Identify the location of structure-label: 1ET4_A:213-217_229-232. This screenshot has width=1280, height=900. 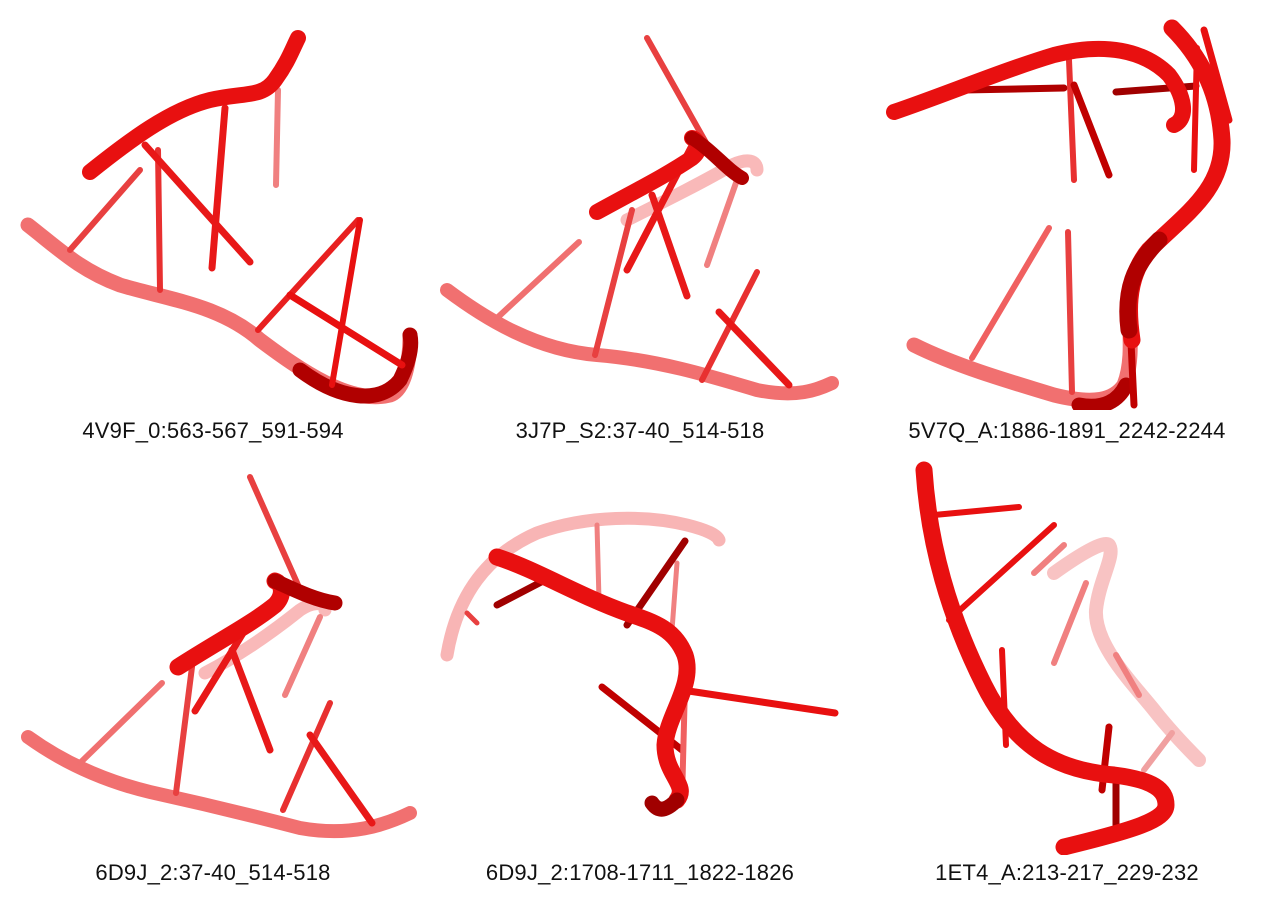
(1067, 872).